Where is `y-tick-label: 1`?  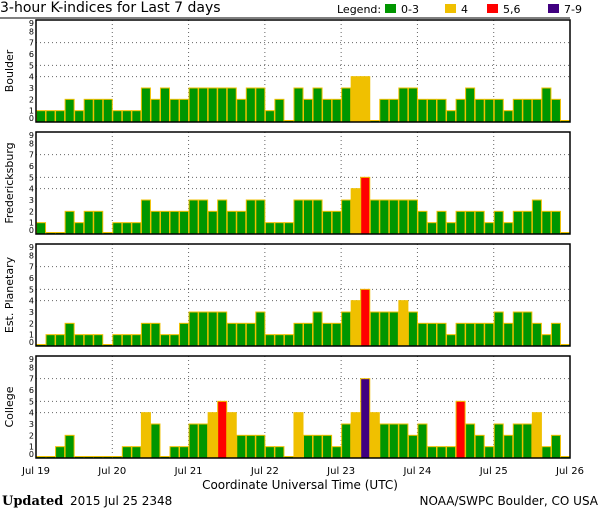 y-tick-label: 1 is located at coordinates (31, 111).